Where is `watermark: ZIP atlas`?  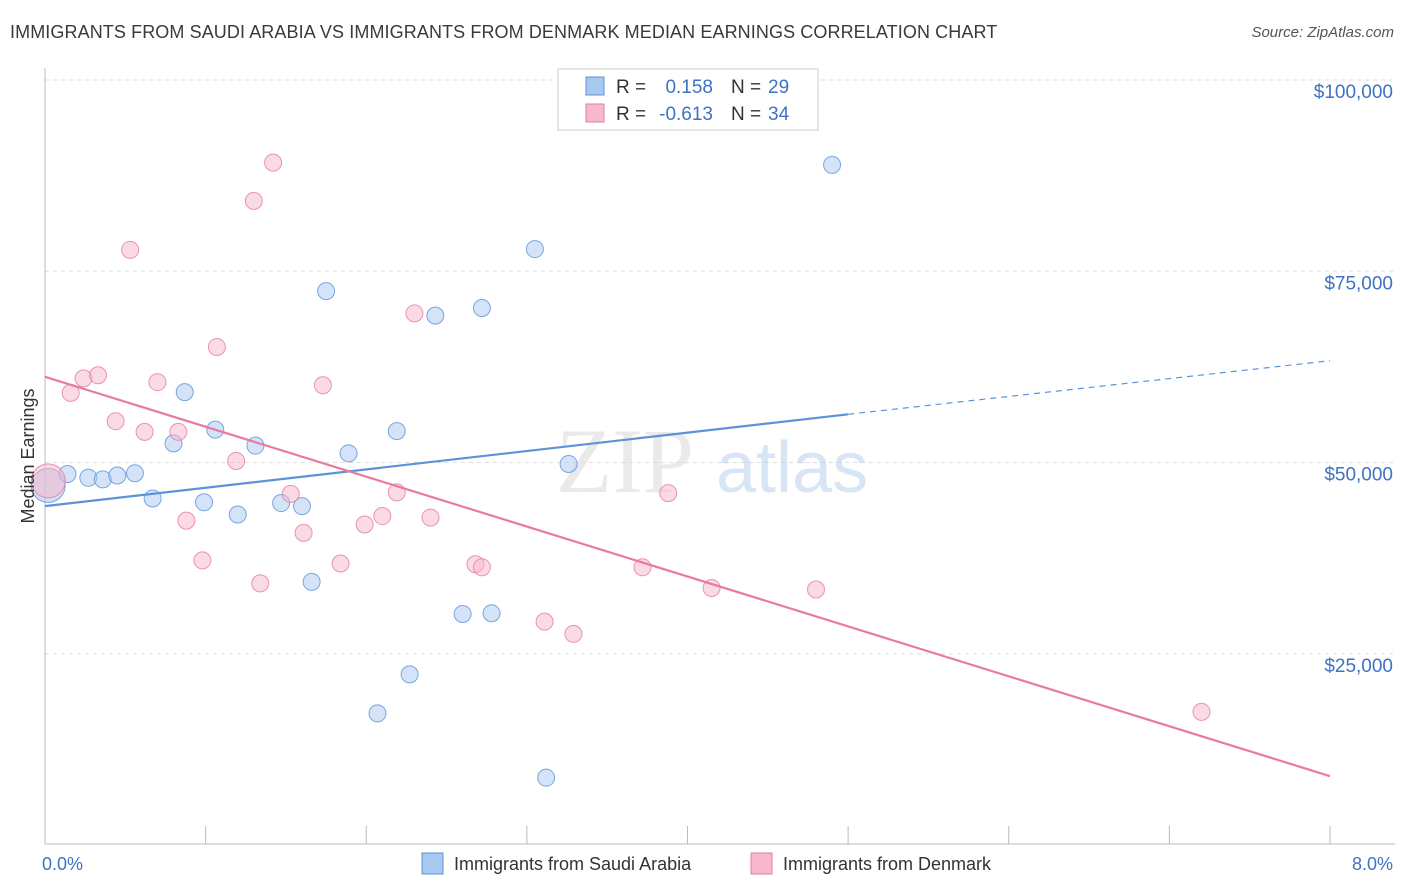 watermark: ZIP atlas is located at coordinates (712, 461).